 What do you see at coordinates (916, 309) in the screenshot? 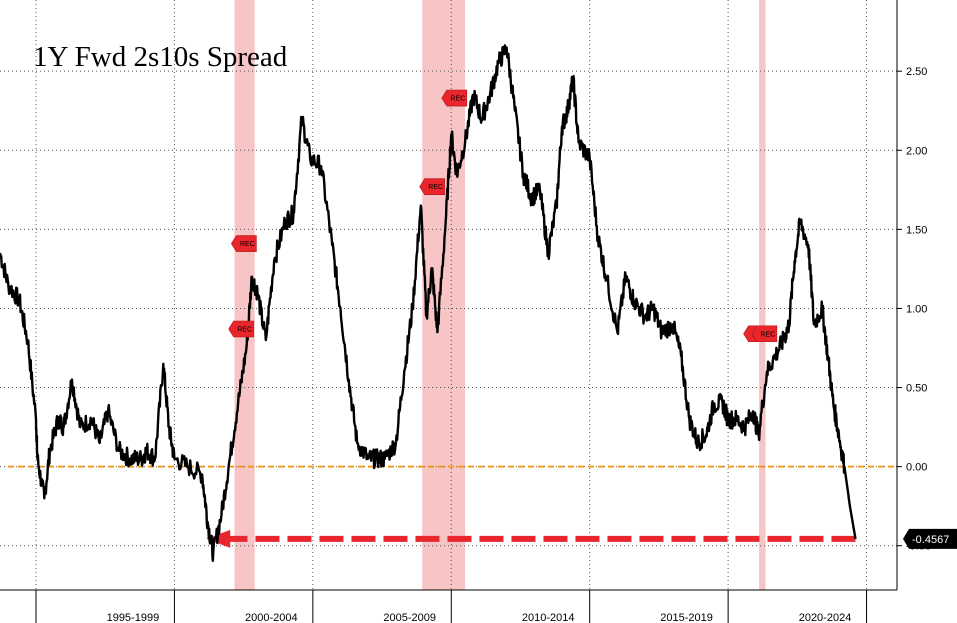
I see `y-tick-label: 1.00` at bounding box center [916, 309].